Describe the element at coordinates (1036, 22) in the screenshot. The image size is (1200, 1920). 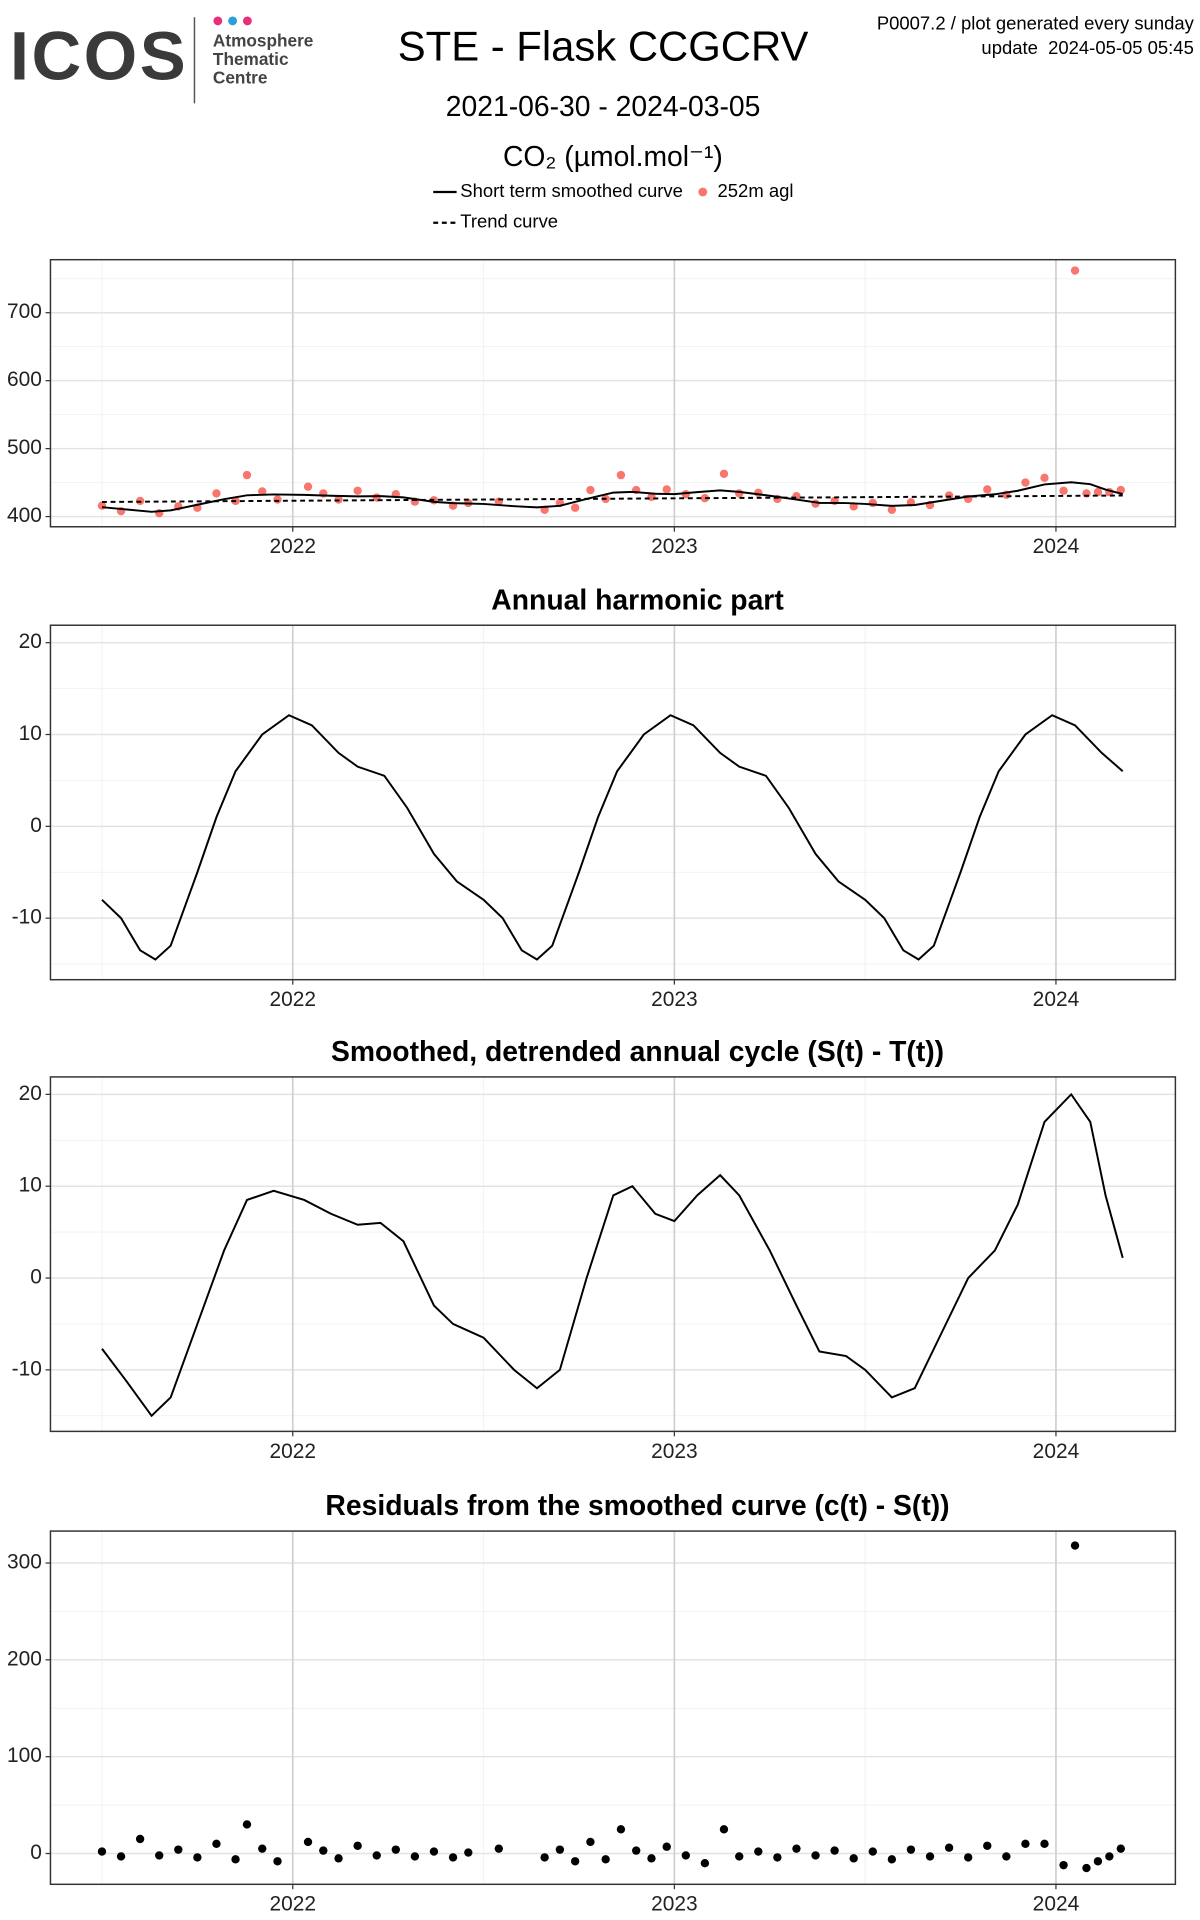
I see `info-text: P0007.2 / plot generated every sunday` at that location.